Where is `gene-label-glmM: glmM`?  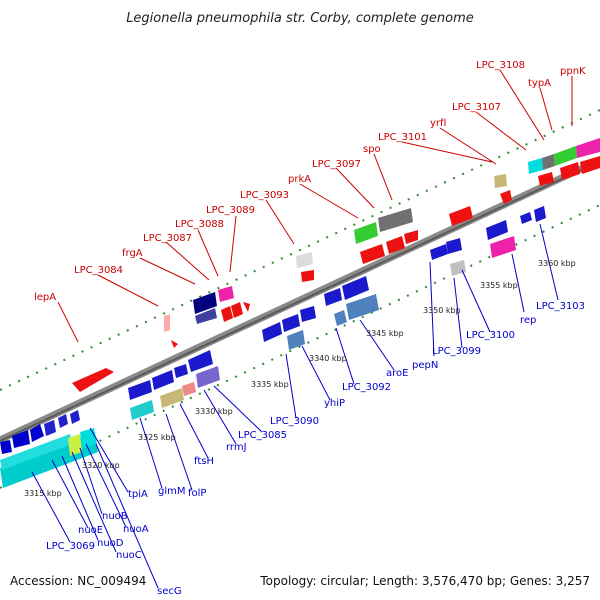
gene-label-glmM: glmM is located at coordinates (172, 491).